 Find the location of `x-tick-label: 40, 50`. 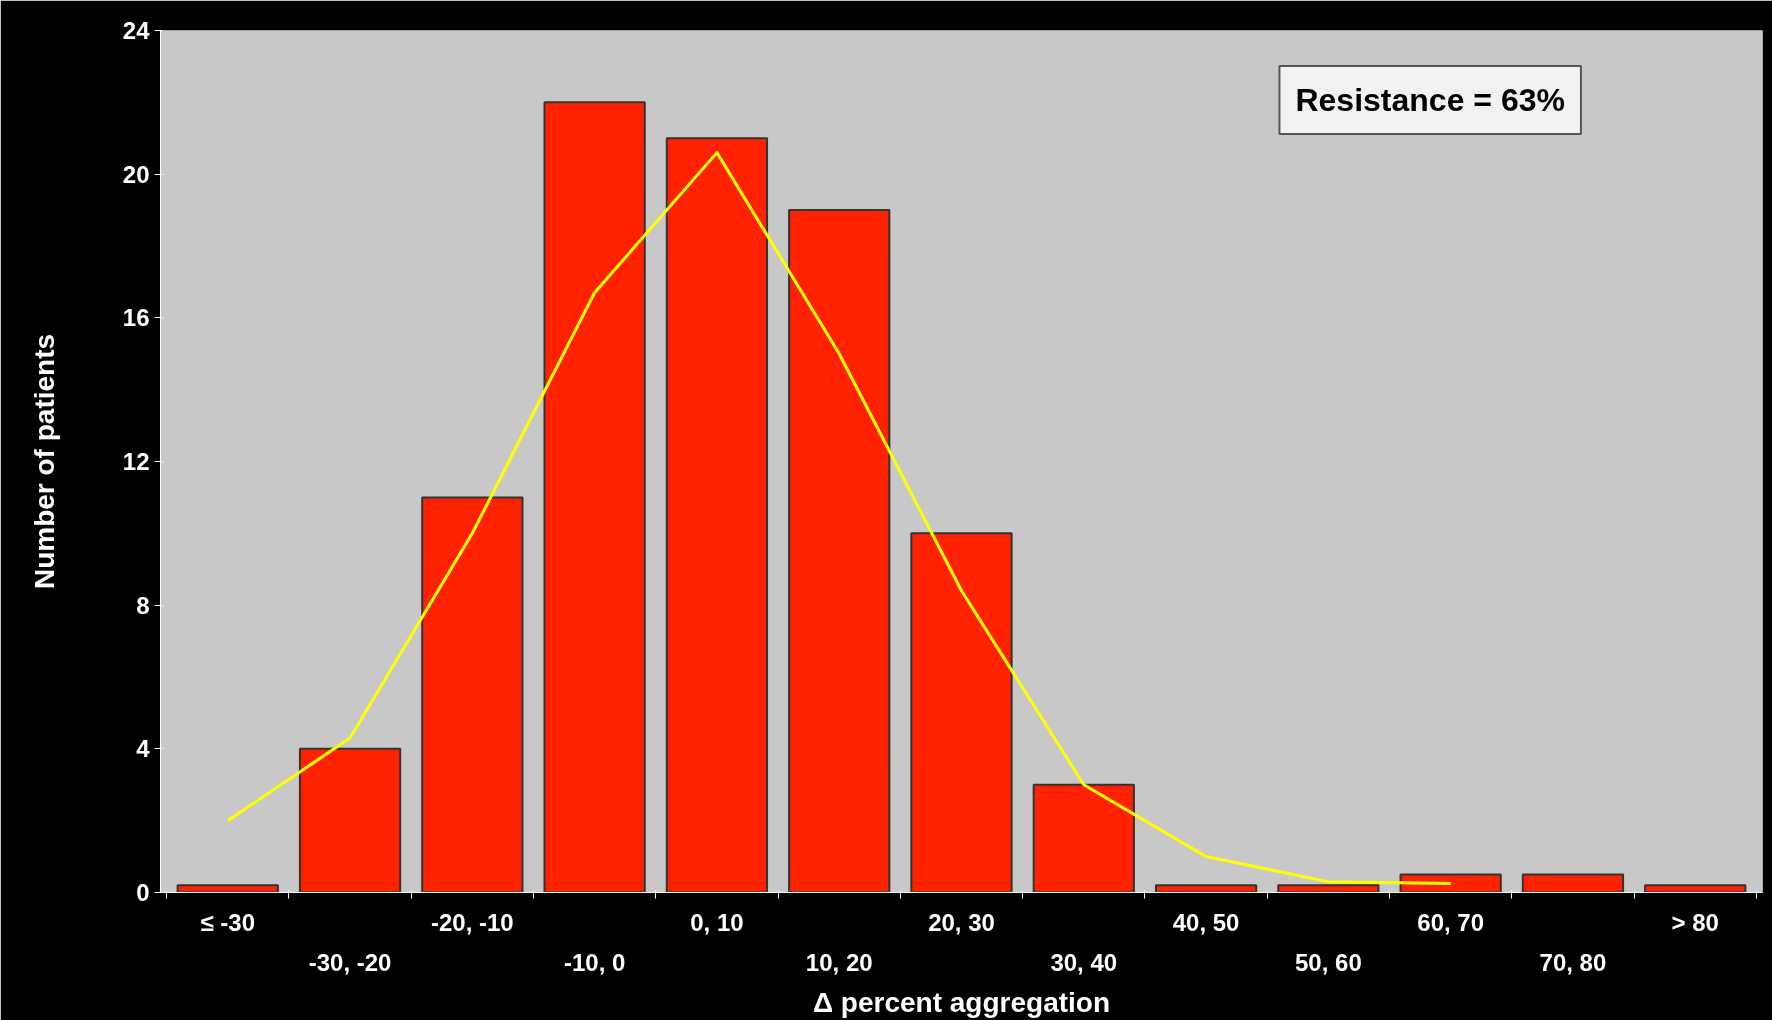

x-tick-label: 40, 50 is located at coordinates (1206, 922).